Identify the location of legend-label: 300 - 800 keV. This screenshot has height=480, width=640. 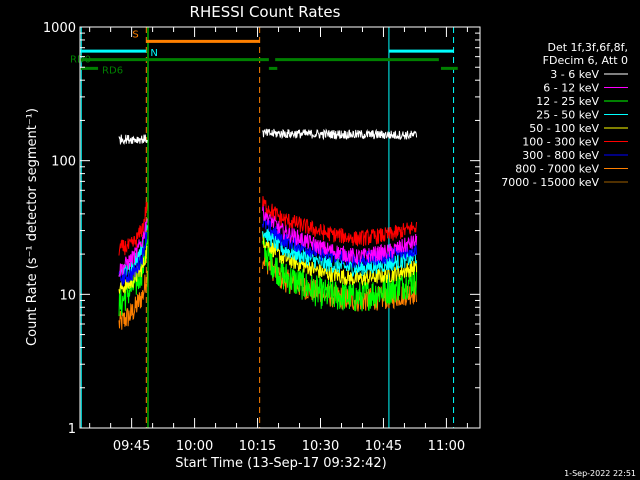
(560, 155).